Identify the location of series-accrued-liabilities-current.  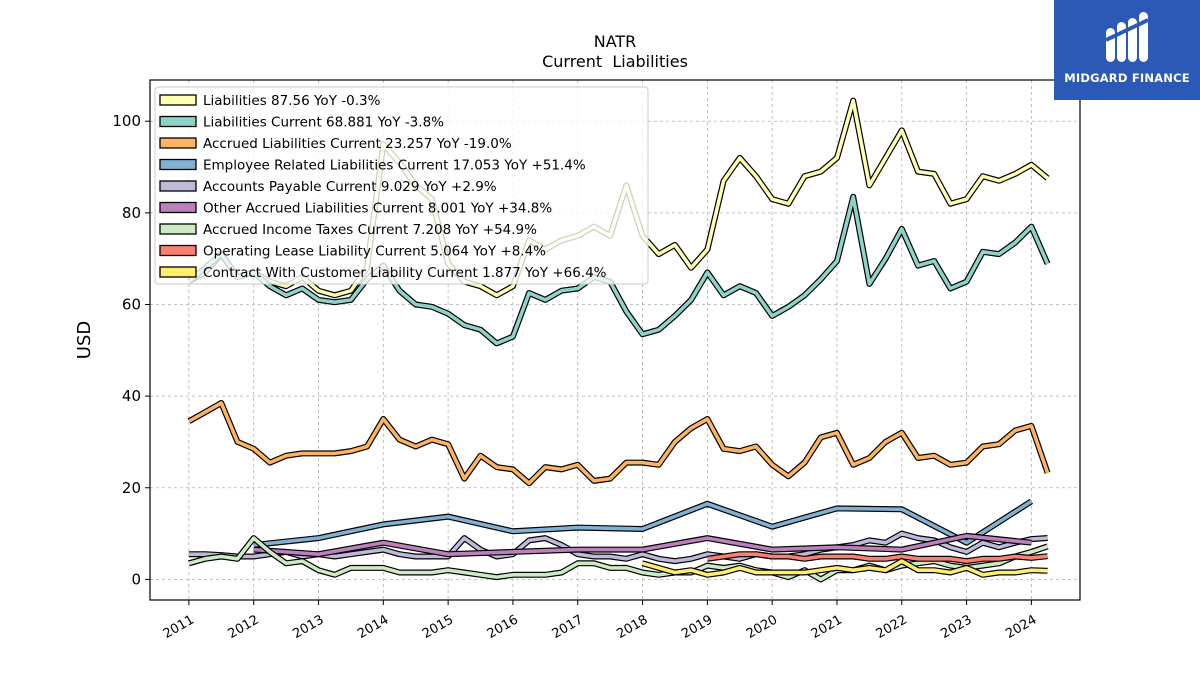
(619, 443).